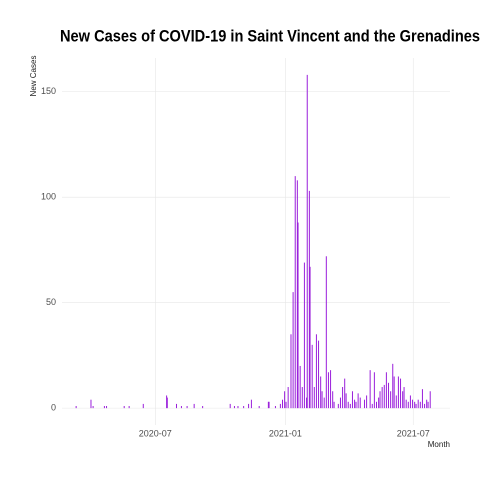 This screenshot has height=480, width=480. I want to click on x-axis-label: Month, so click(439, 444).